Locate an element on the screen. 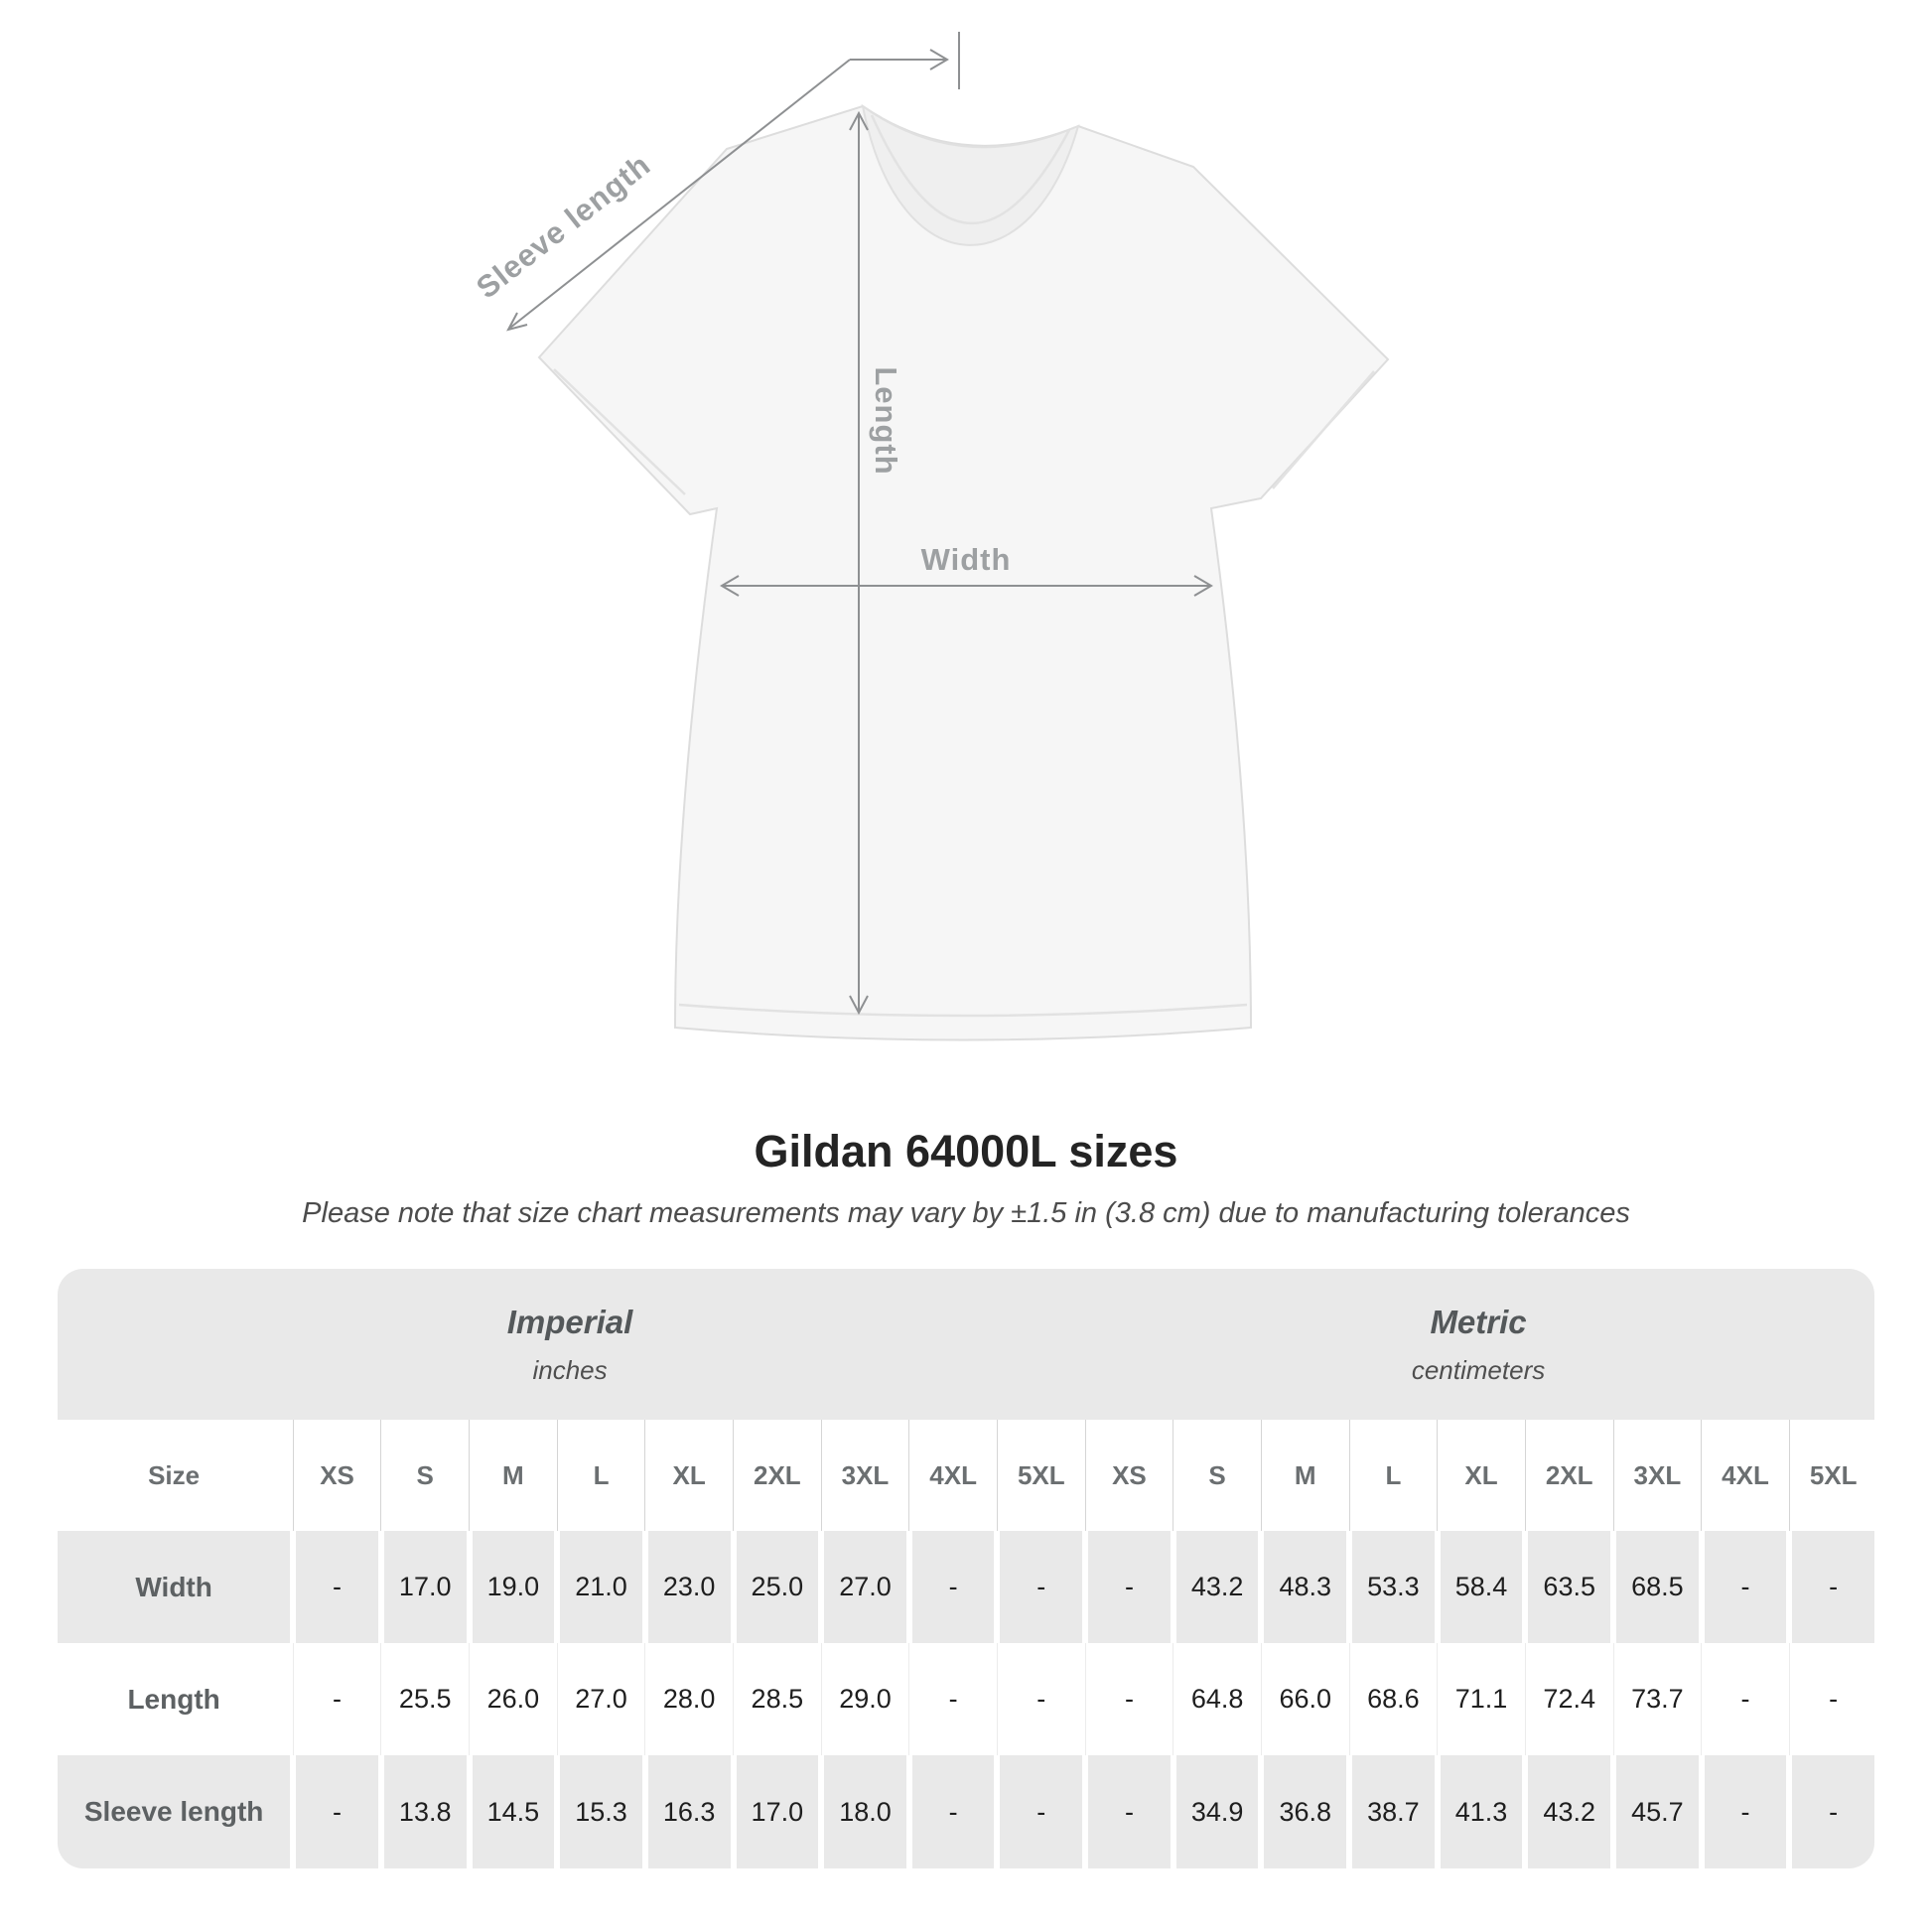 This screenshot has height=1932, width=1932. unit-group-imperial: Imperial inches is located at coordinates (570, 1345).